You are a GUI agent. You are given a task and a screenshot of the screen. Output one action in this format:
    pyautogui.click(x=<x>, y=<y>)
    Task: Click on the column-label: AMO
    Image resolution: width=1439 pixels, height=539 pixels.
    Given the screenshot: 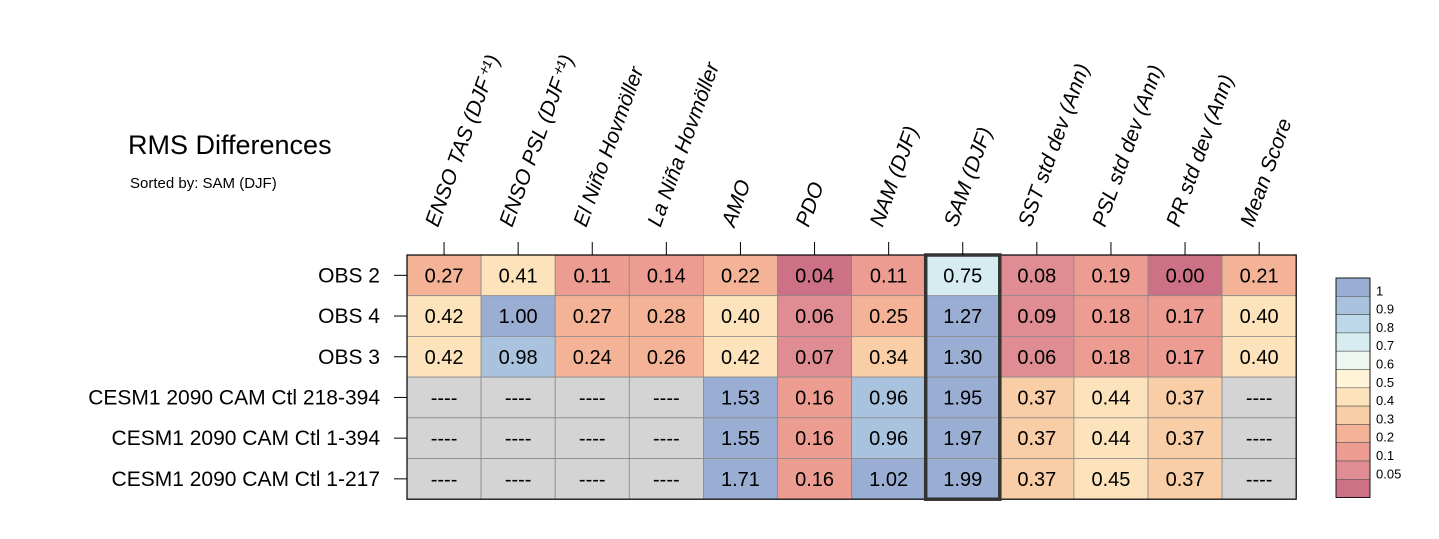 What is the action you would take?
    pyautogui.click(x=736, y=204)
    